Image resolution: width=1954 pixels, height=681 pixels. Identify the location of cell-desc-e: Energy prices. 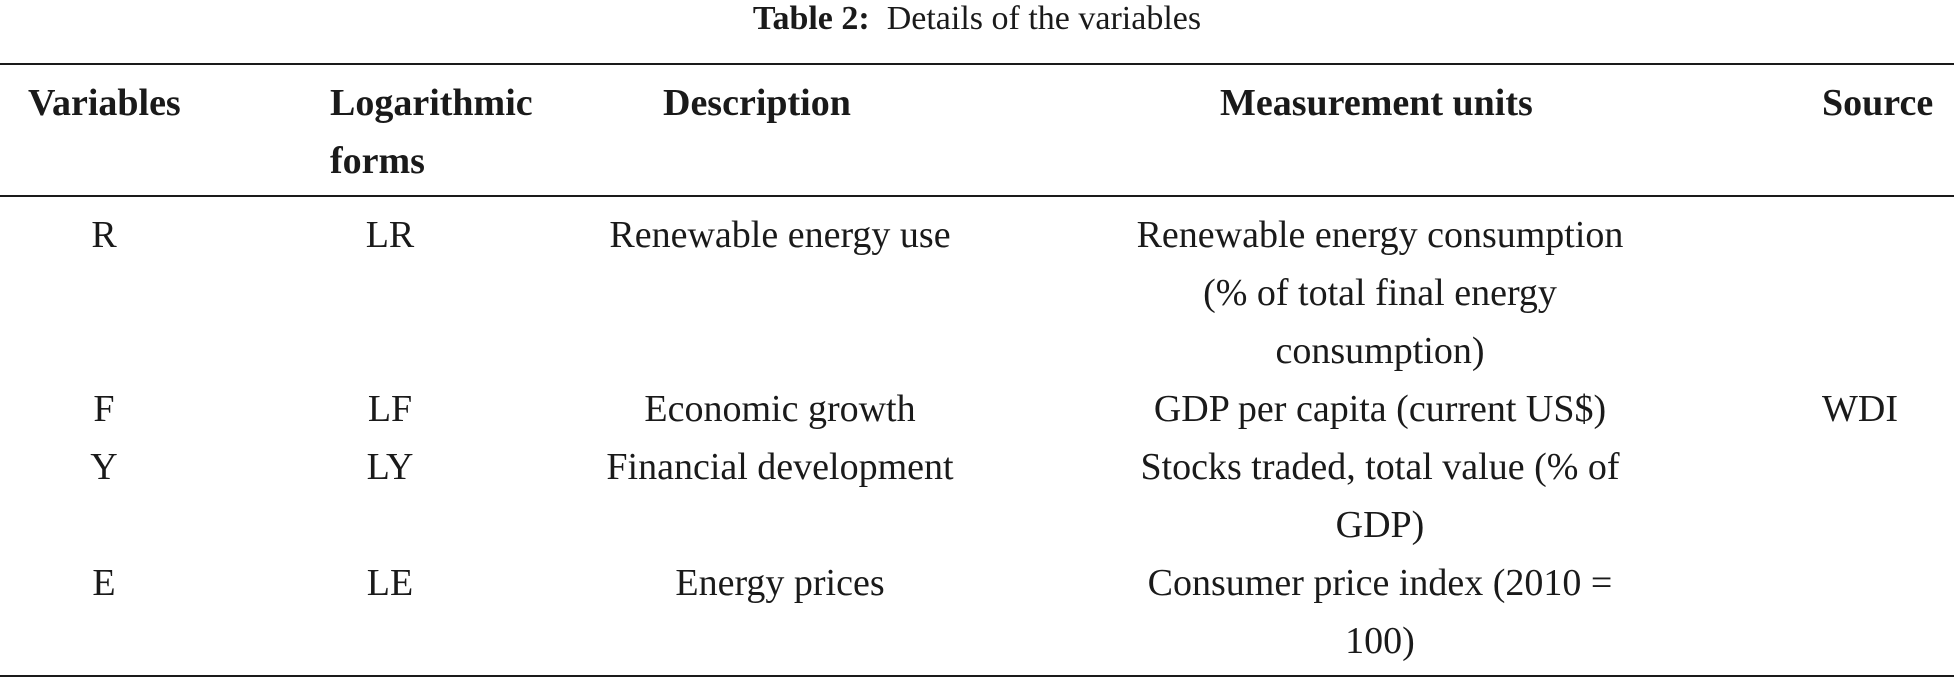
(780, 583).